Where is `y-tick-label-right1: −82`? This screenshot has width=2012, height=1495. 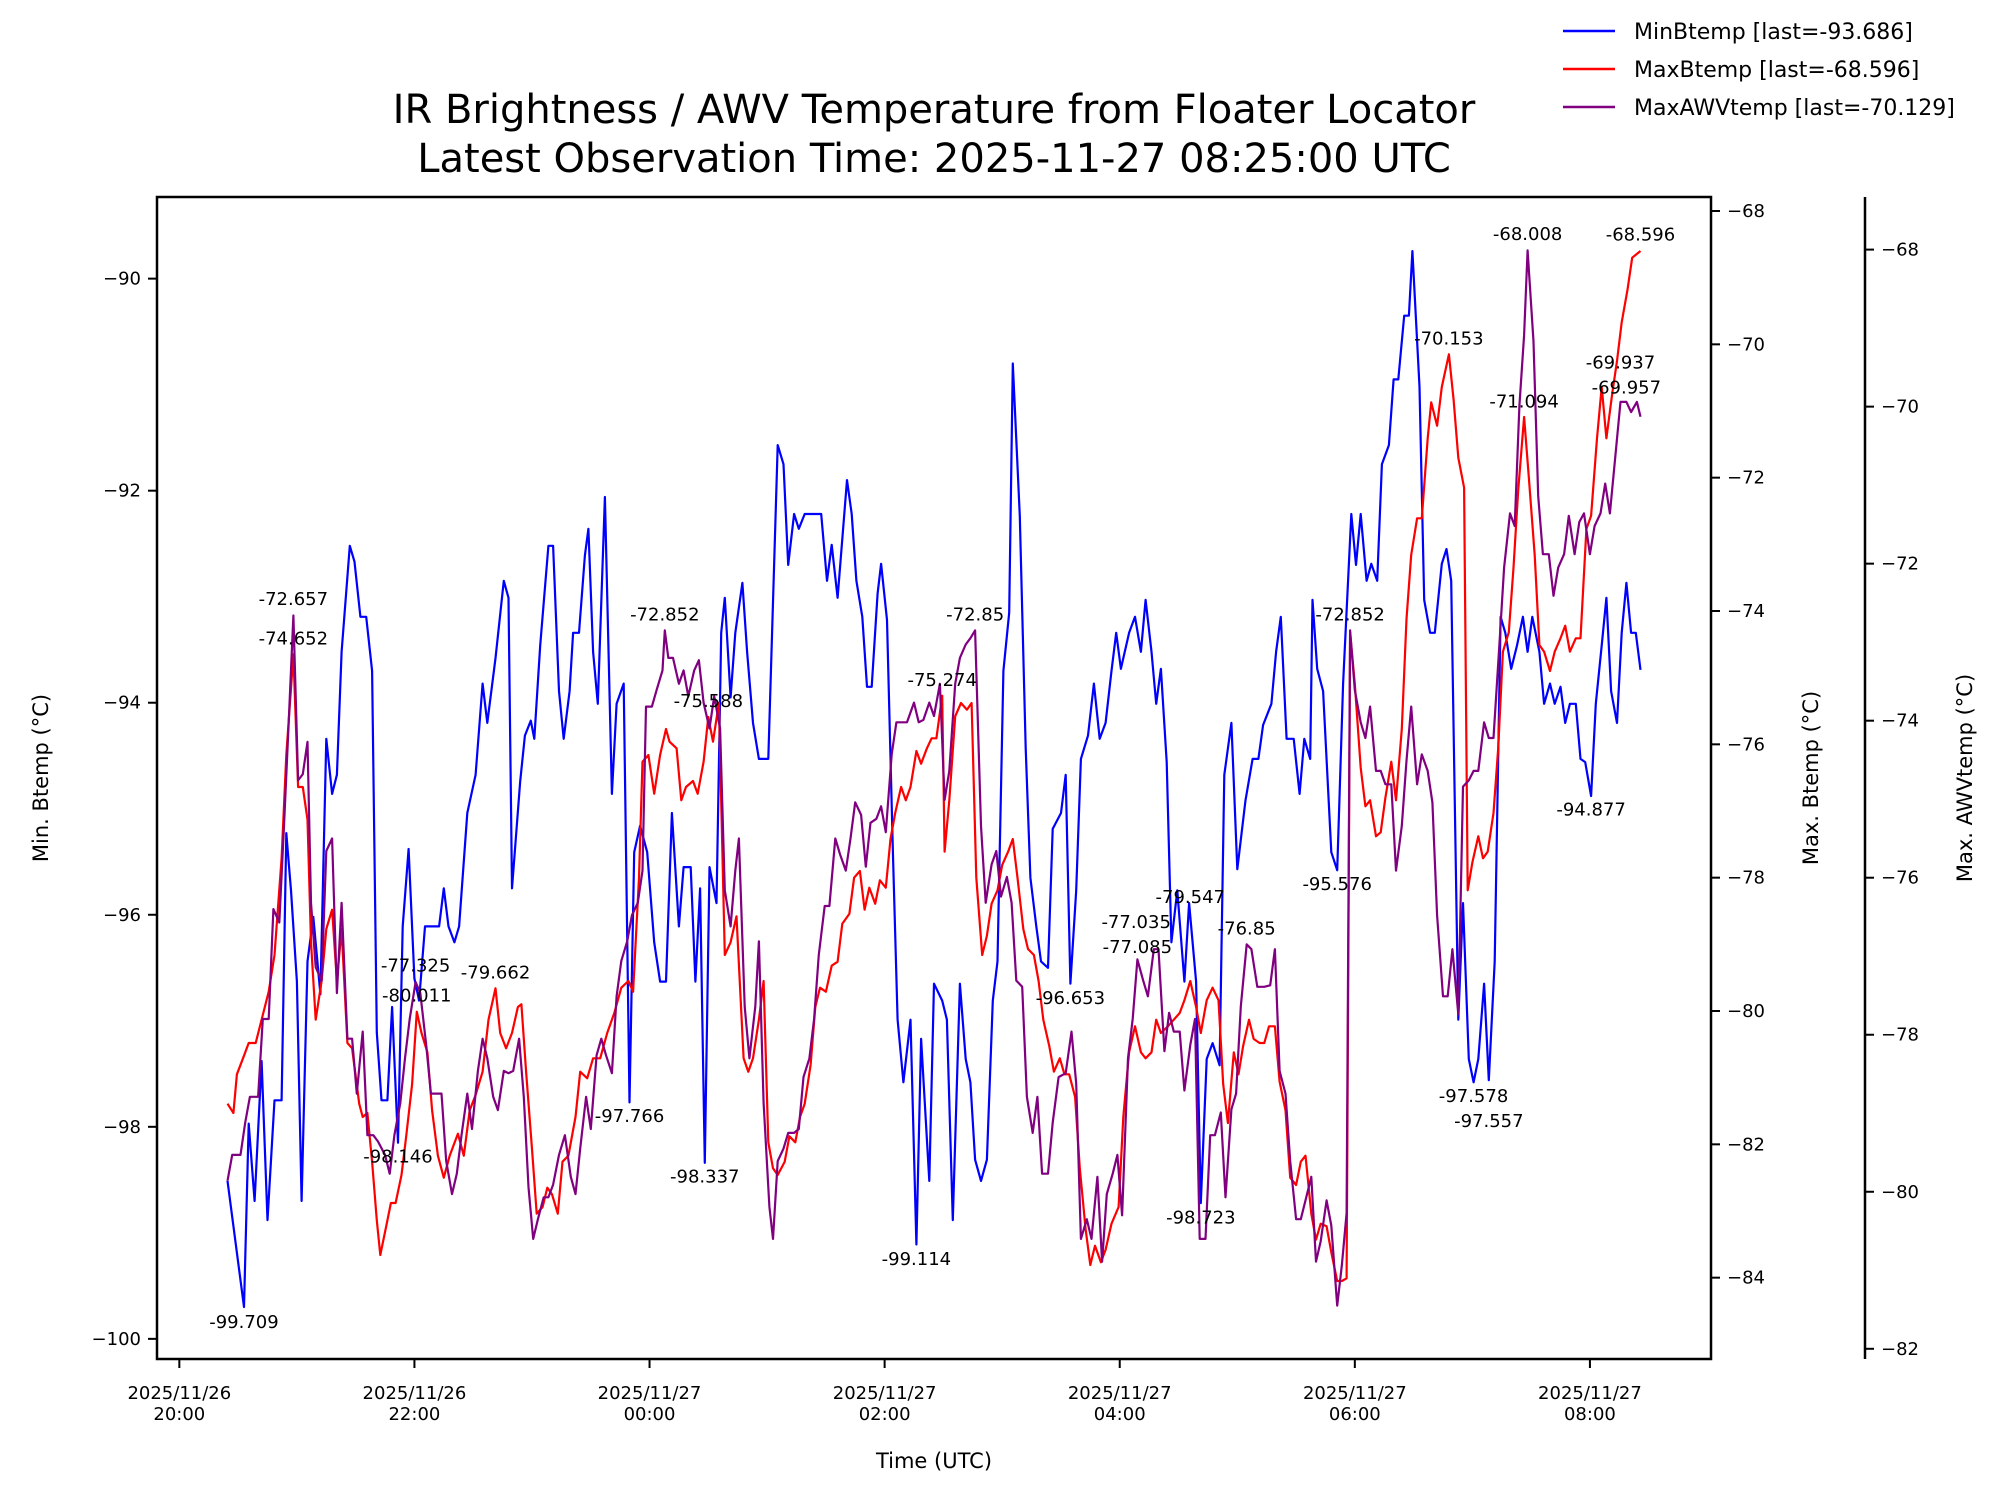 y-tick-label-right1: −82 is located at coordinates (1746, 1144).